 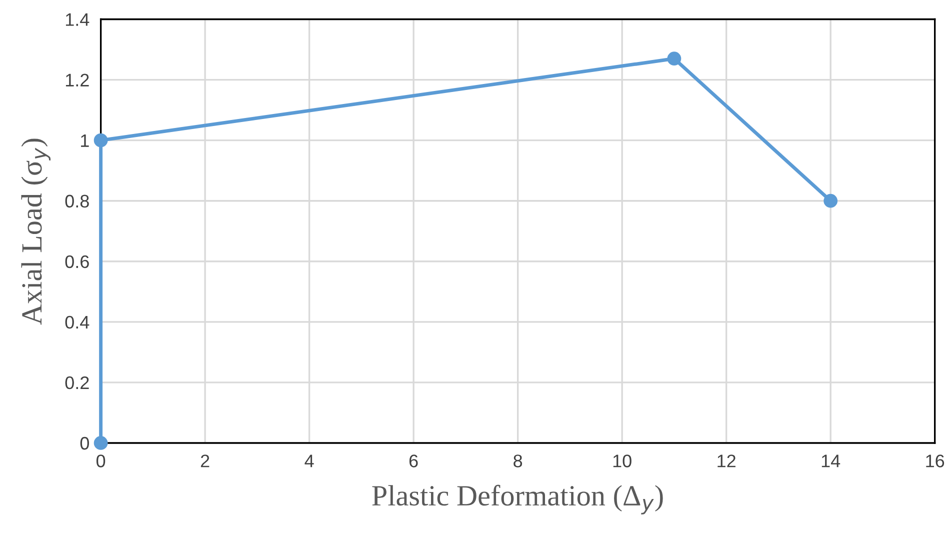 What do you see at coordinates (77, 261) in the screenshot?
I see `y-tick-label: 0.6` at bounding box center [77, 261].